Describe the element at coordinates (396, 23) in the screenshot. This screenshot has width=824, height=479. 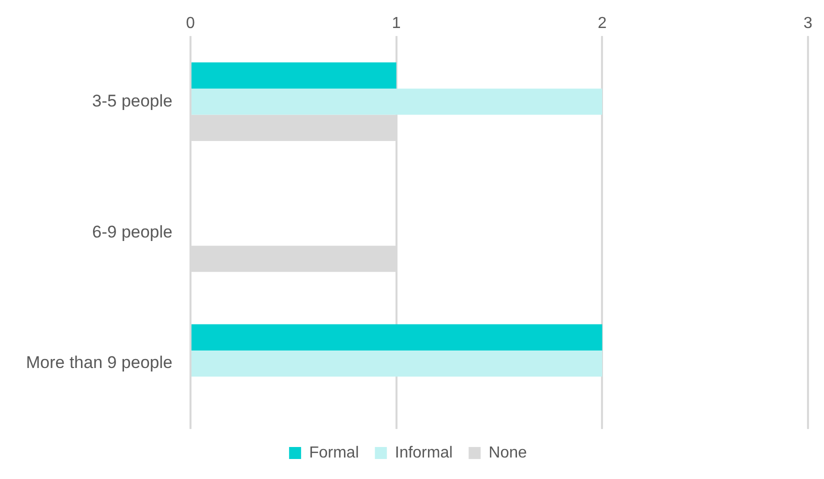
I see `x-tick-label: 1` at that location.